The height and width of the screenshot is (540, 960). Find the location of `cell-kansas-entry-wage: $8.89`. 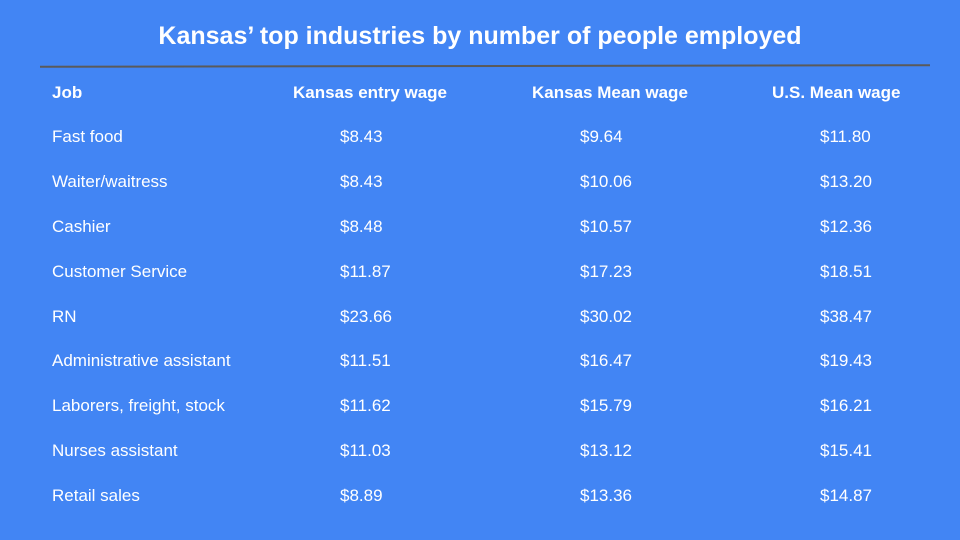

cell-kansas-entry-wage: $8.89 is located at coordinates (361, 495).